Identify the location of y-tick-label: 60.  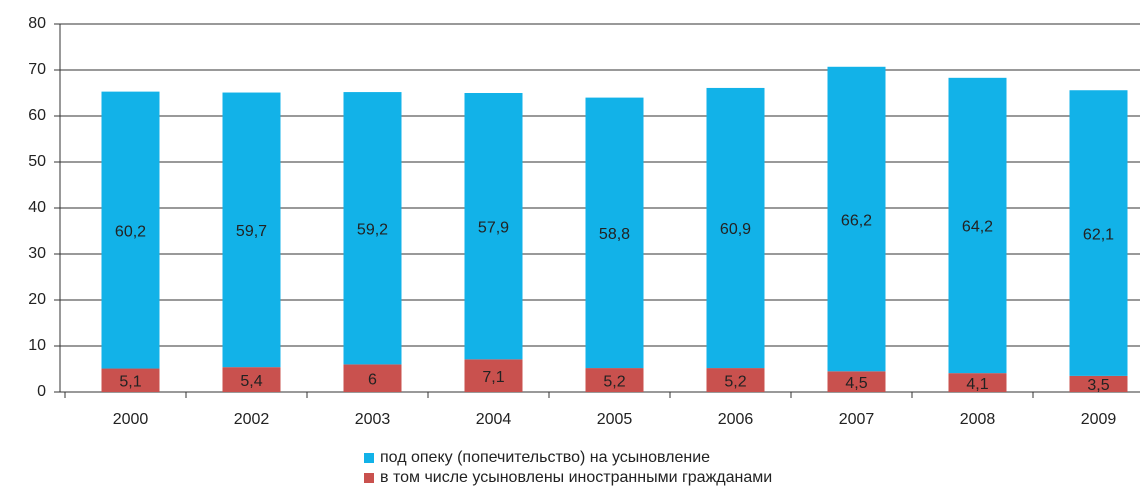
(37, 115).